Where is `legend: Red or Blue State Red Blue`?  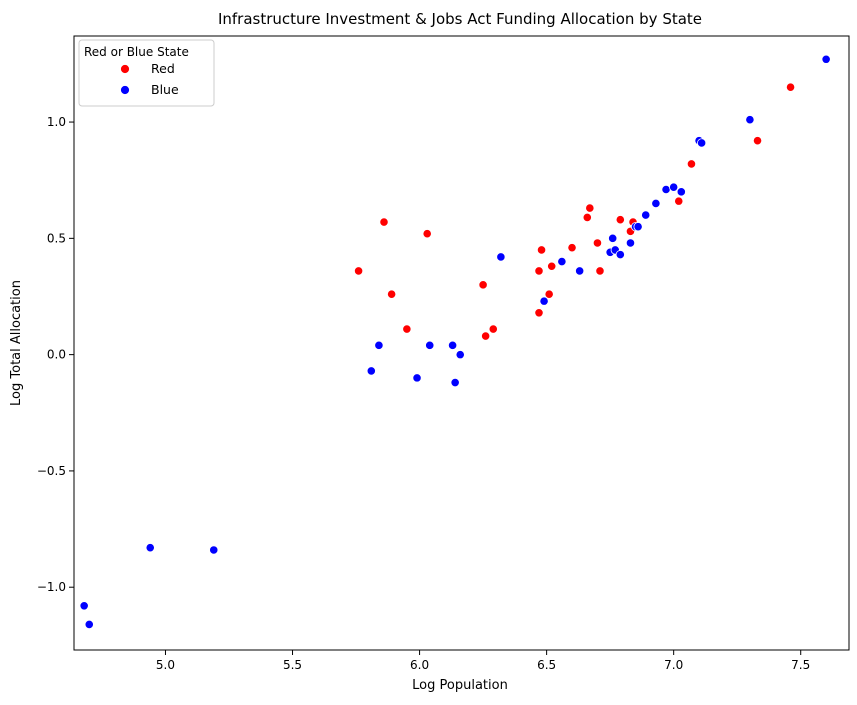
legend: Red or Blue State Red Blue is located at coordinates (146, 73).